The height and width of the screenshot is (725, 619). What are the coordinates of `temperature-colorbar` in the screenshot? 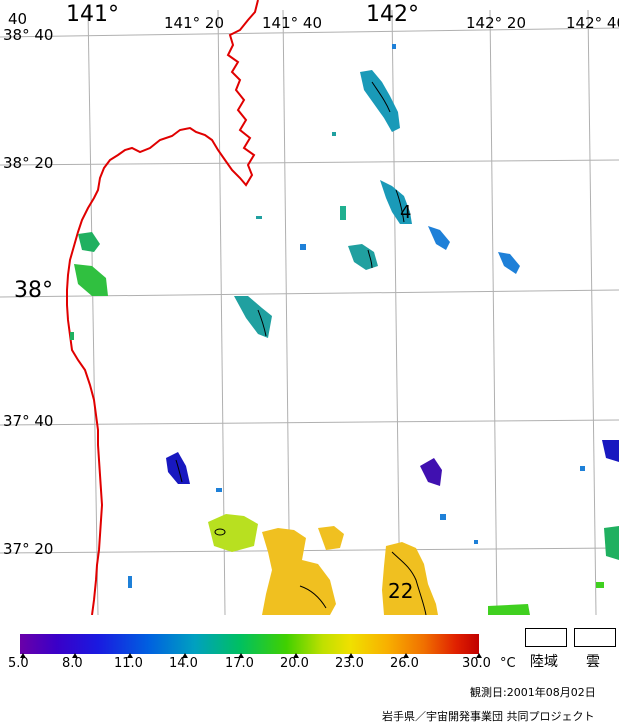 It's located at (249, 644).